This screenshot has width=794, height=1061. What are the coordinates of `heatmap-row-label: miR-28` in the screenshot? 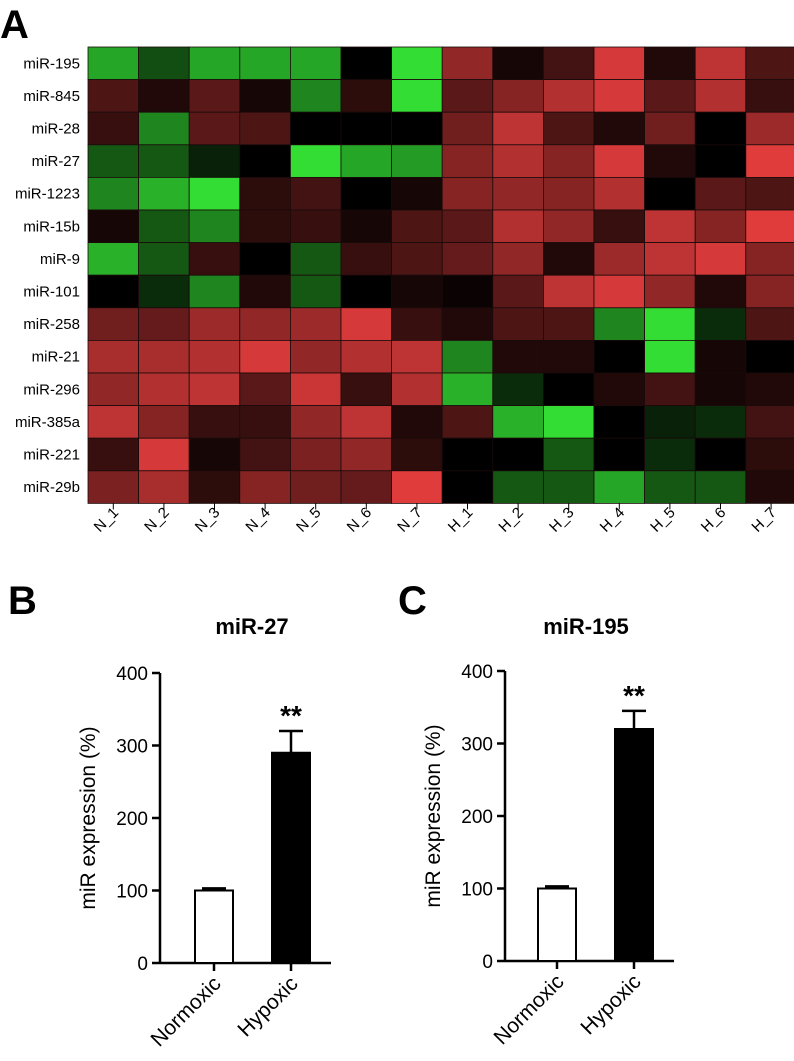 It's located at (56, 129).